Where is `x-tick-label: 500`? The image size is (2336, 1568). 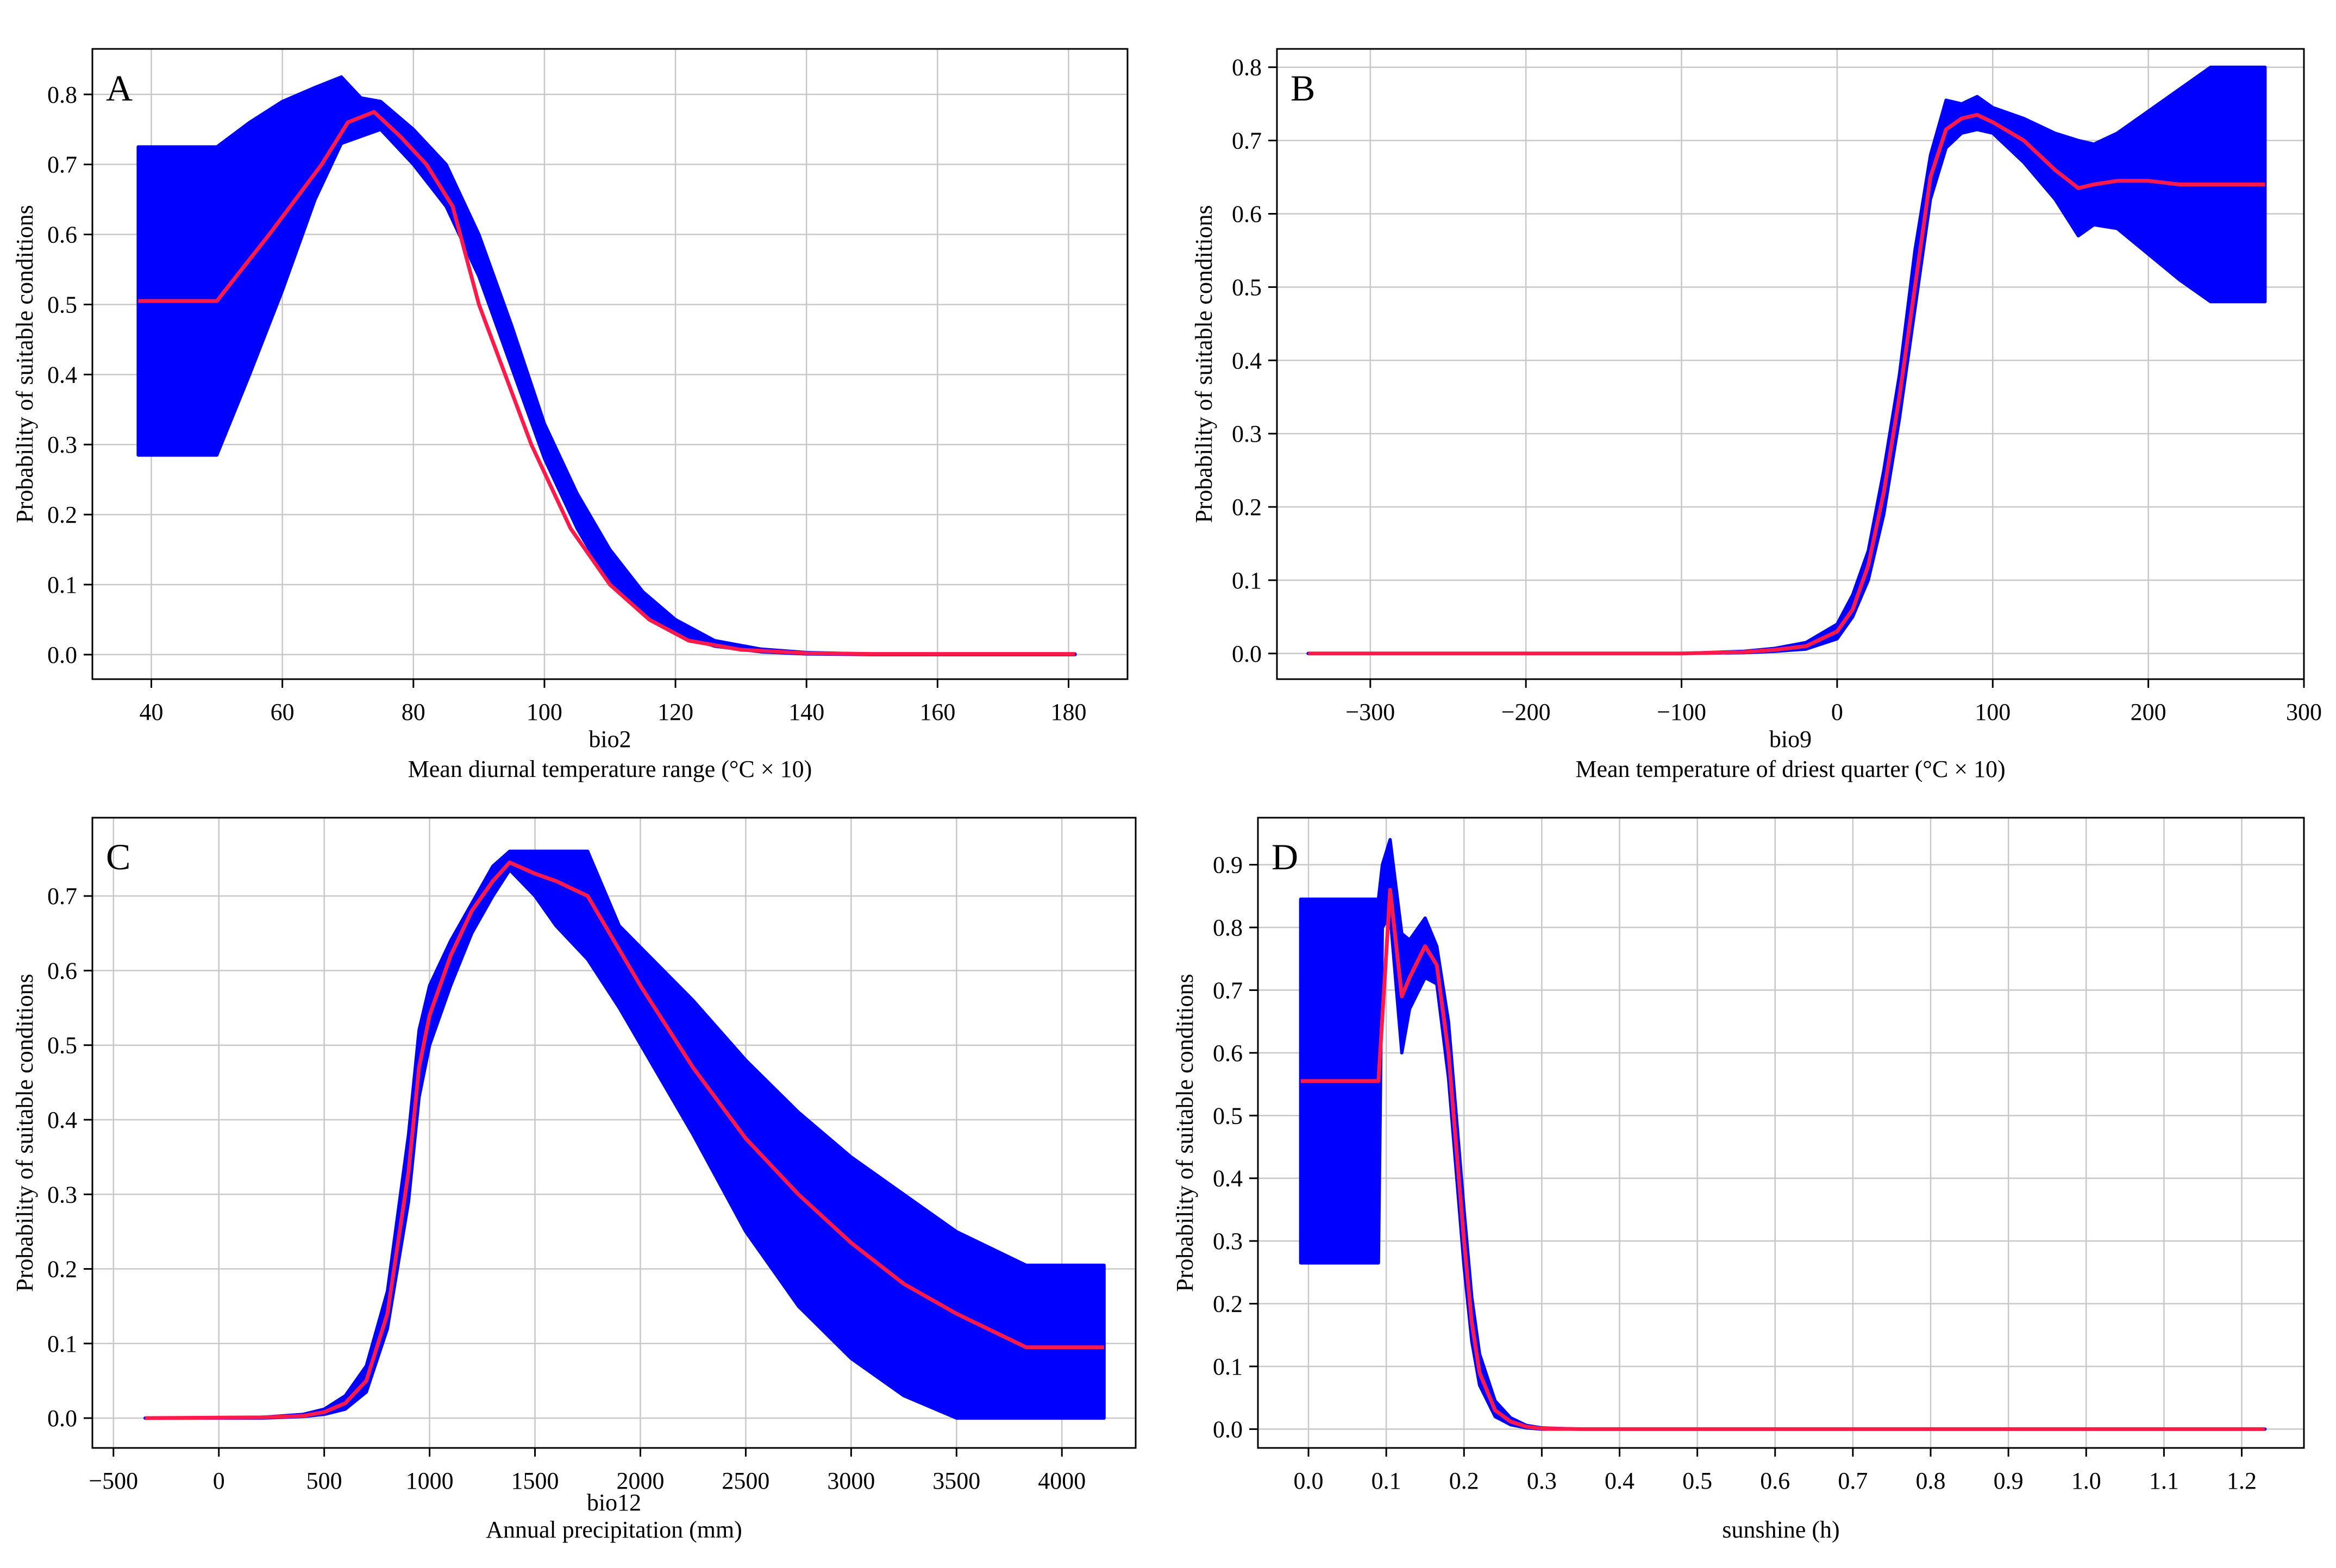
x-tick-label: 500 is located at coordinates (324, 1481).